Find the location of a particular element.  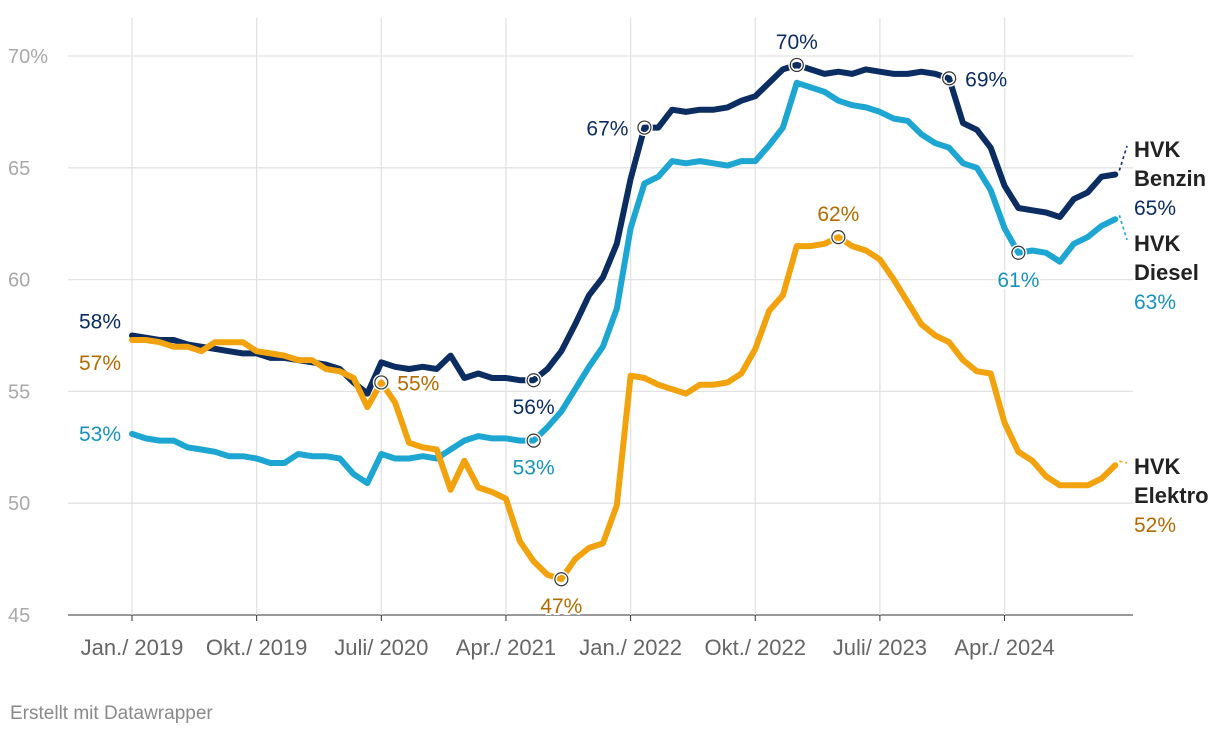

data-label: 61% is located at coordinates (1018, 280).